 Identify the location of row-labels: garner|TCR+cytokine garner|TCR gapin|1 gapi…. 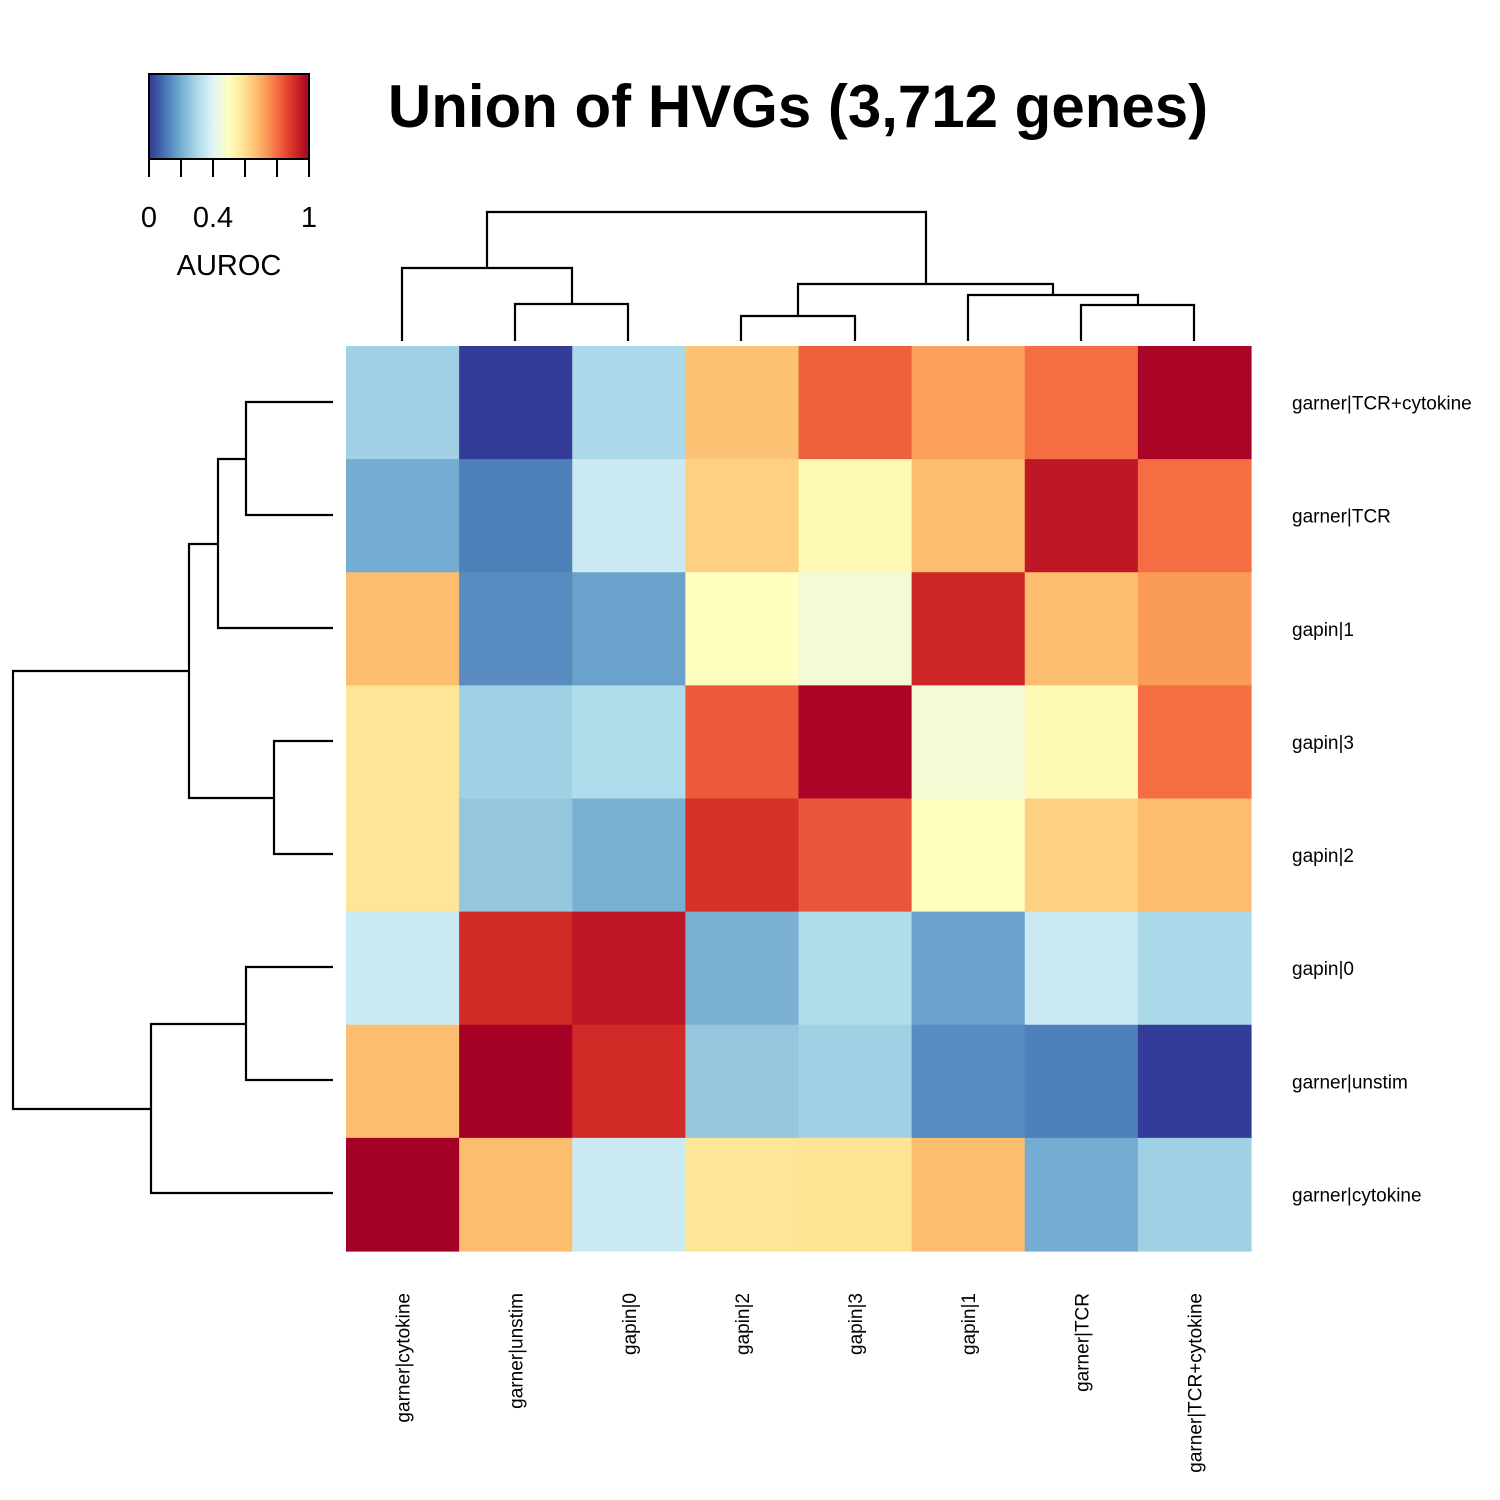
(1382, 800).